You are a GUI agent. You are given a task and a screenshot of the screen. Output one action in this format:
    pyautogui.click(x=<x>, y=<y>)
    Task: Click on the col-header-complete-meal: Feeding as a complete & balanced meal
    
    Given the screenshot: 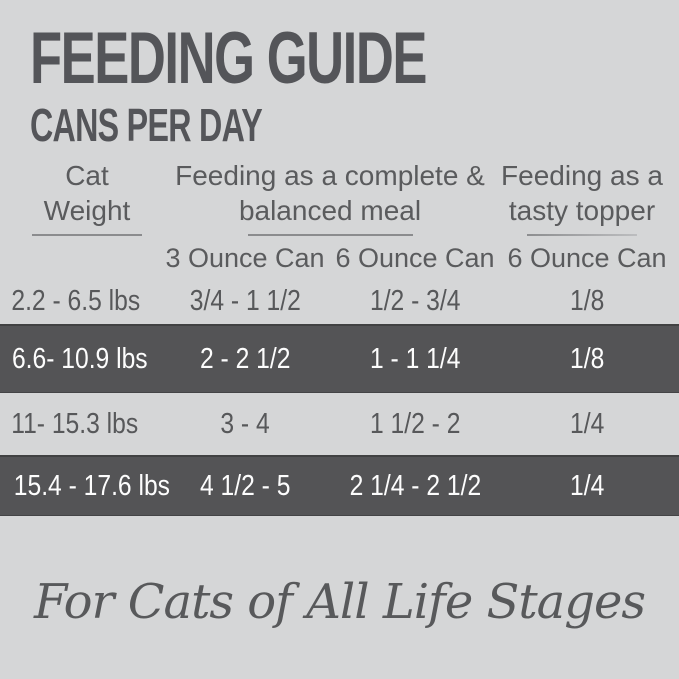 What is the action you would take?
    pyautogui.click(x=325, y=198)
    